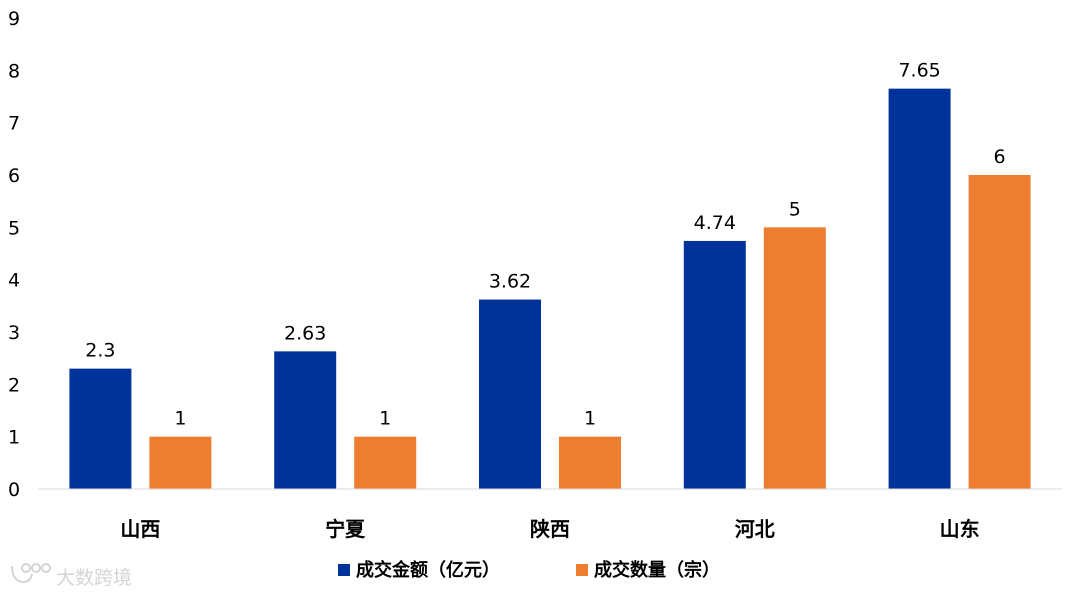 Image resolution: width=1080 pixels, height=600 pixels. Describe the element at coordinates (14, 176) in the screenshot. I see `y-tick-label: 6` at that location.